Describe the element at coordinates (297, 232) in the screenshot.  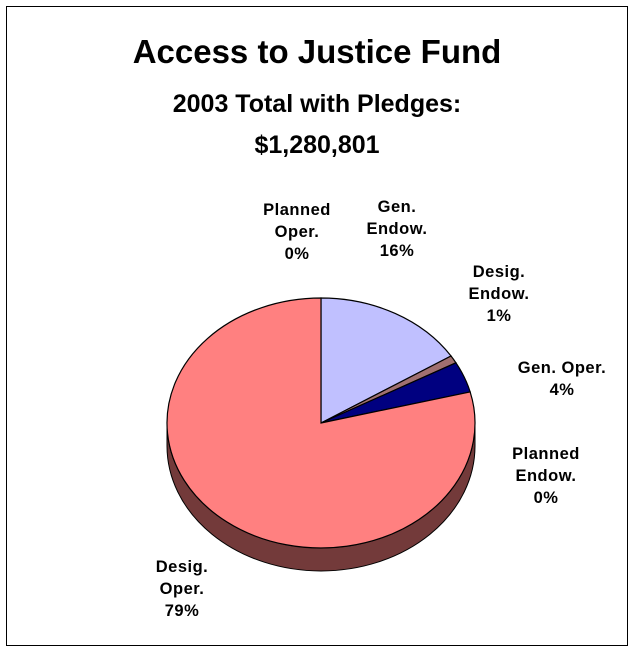
I see `label-planned-oper: Planned Oper. 0%` at that location.